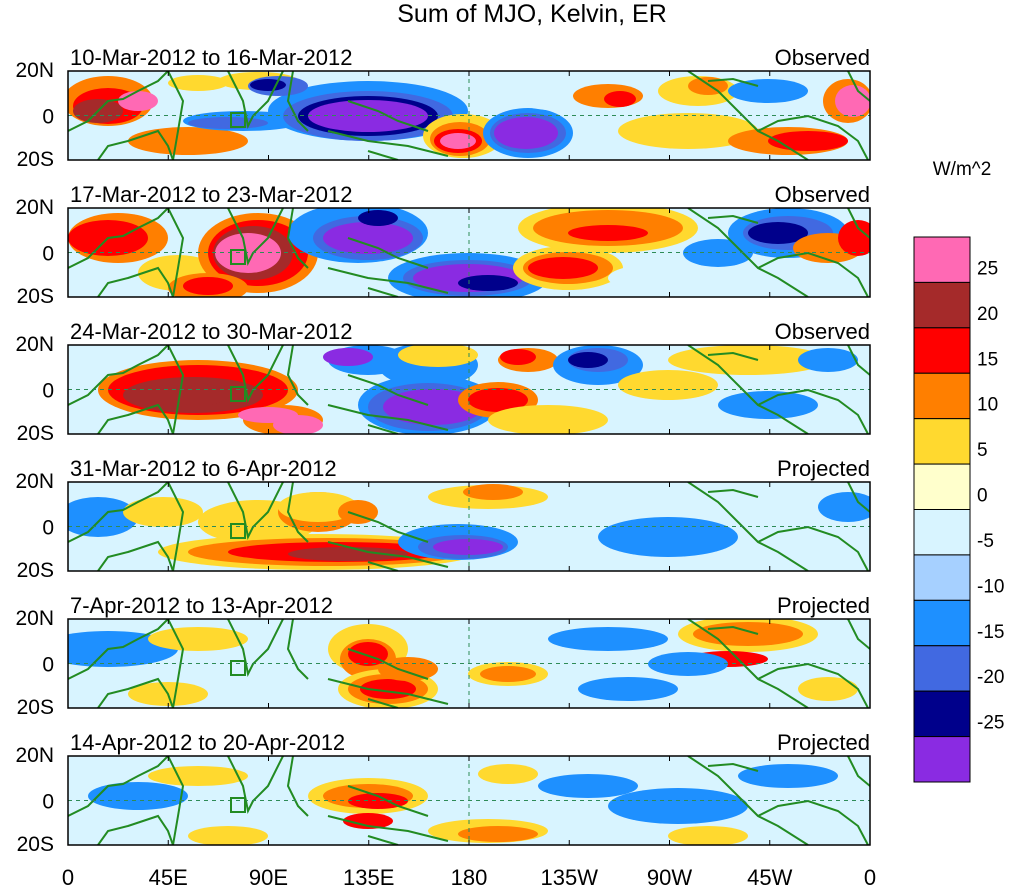 This screenshot has height=889, width=1021. Describe the element at coordinates (987, 268) in the screenshot. I see `colorbar-tick-label: 25` at that location.